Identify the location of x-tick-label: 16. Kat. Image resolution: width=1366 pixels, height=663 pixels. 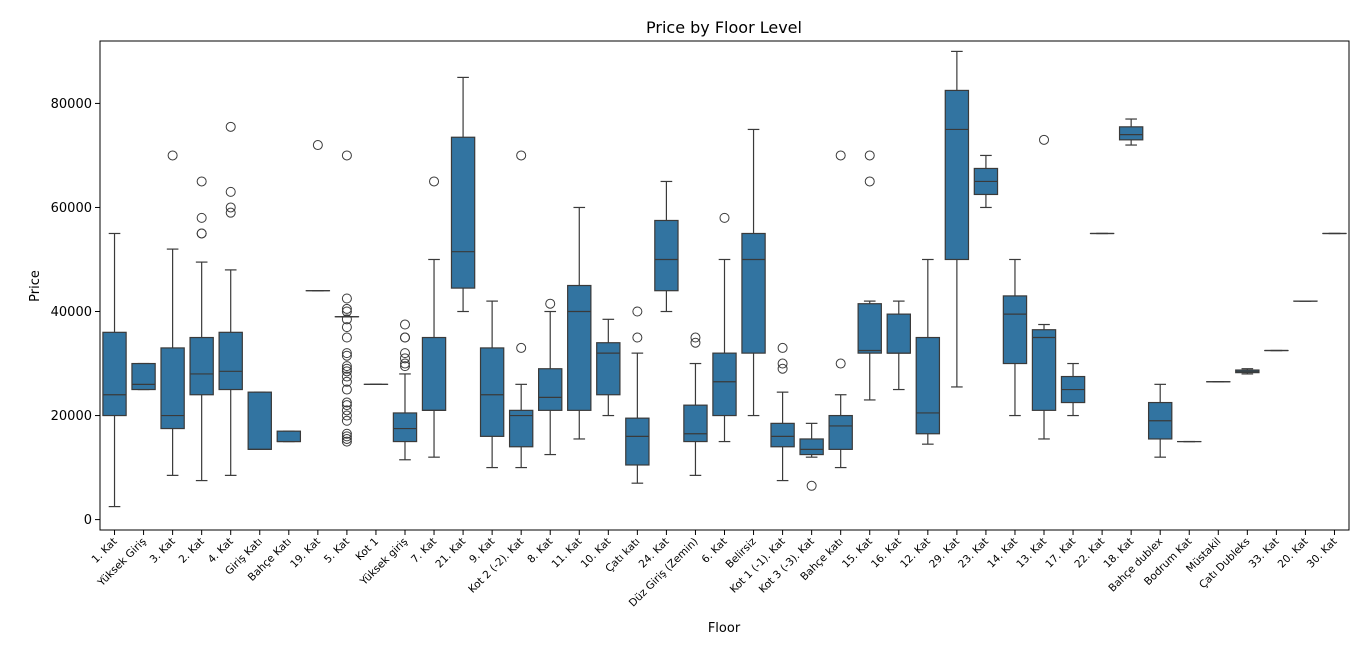
(886, 553).